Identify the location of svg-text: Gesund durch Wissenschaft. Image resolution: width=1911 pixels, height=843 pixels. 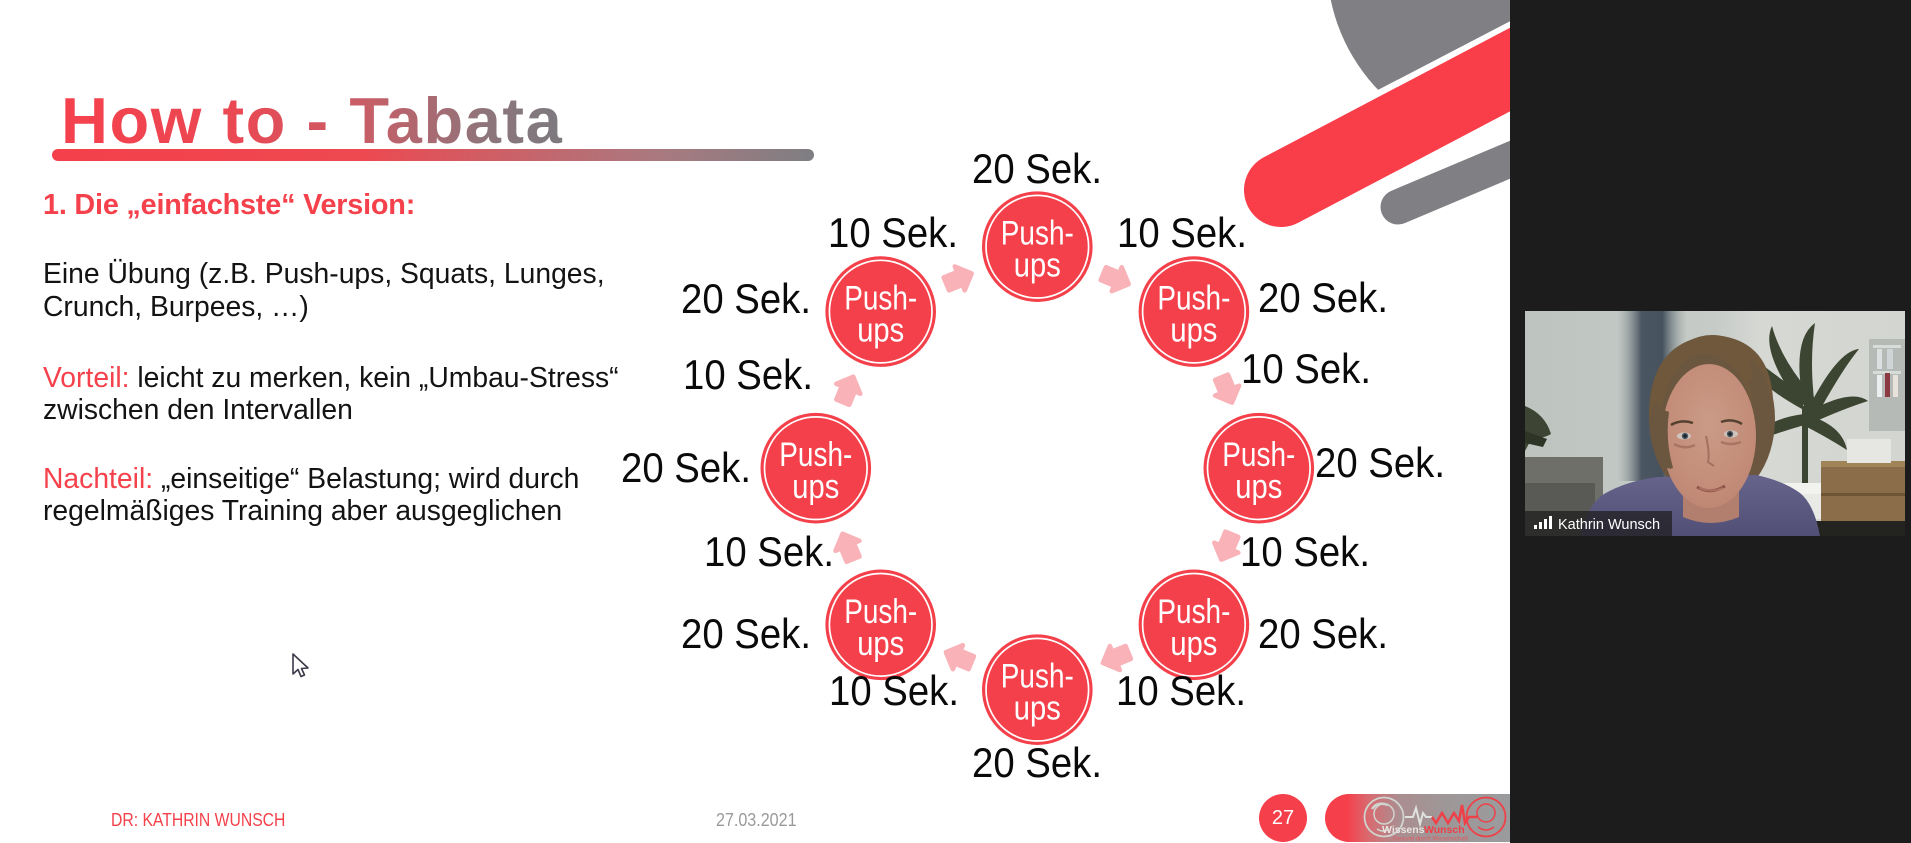
(1430, 840).